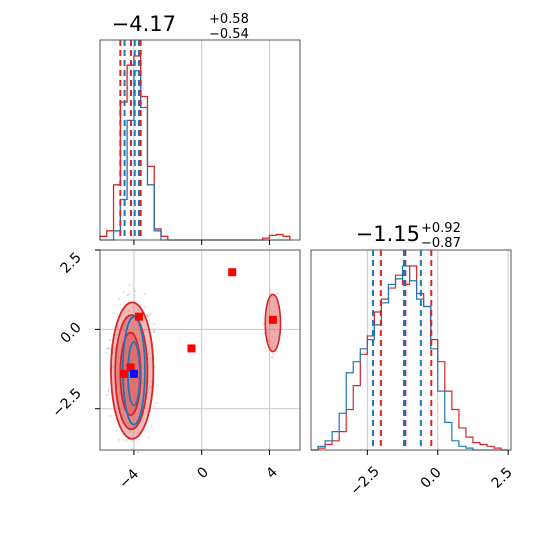 The image size is (550, 554). What do you see at coordinates (502, 478) in the screenshot?
I see `x-tick-label: 2.5` at bounding box center [502, 478].